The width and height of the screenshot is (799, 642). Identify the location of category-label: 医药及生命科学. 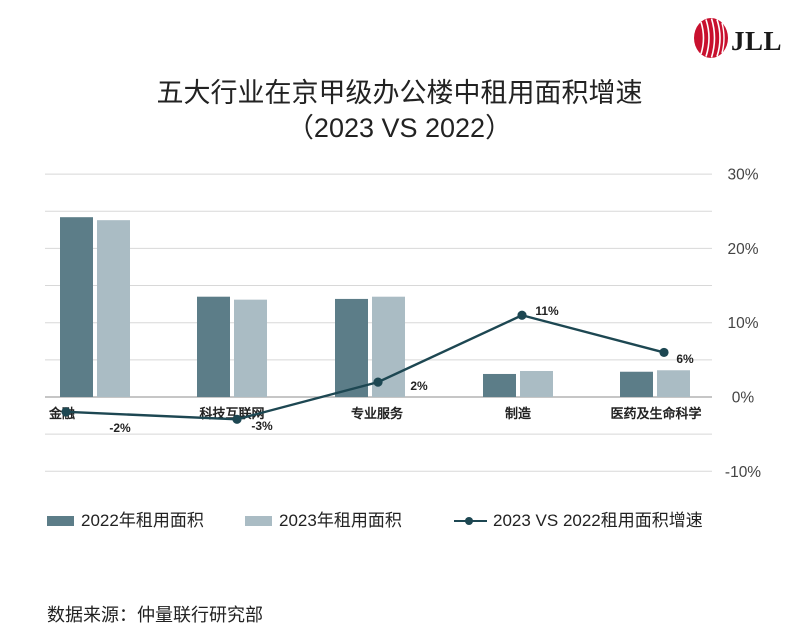
(655, 413).